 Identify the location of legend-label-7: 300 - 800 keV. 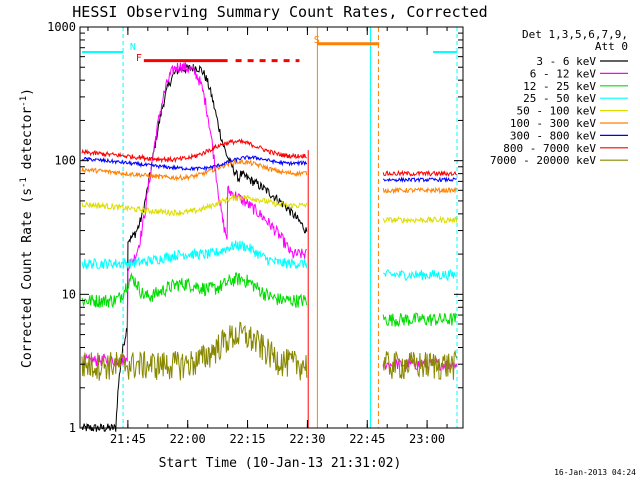
(553, 135).